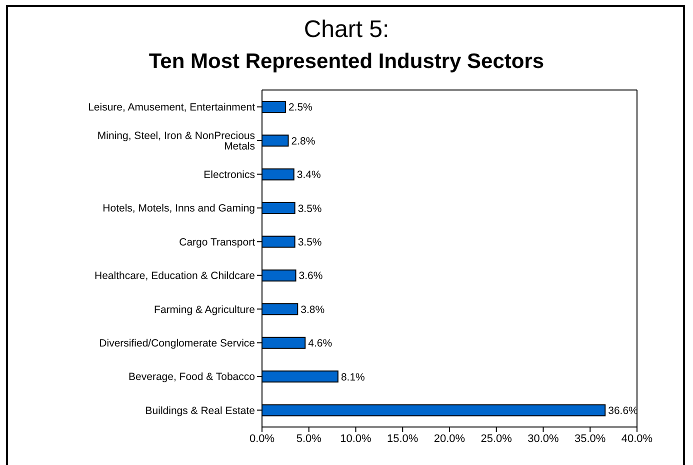 The image size is (693, 465). I want to click on y-tick-label: Diversified/Conglomerate Service, so click(177, 343).